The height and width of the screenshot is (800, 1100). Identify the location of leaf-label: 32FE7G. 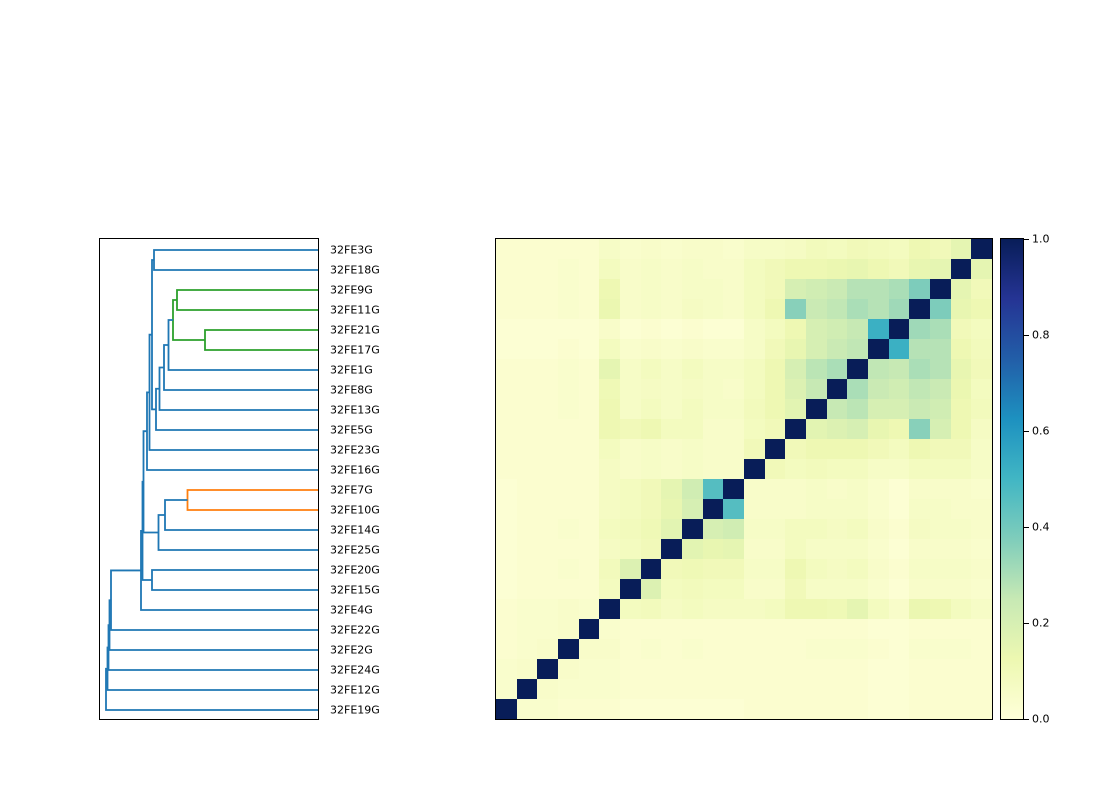
(351, 490).